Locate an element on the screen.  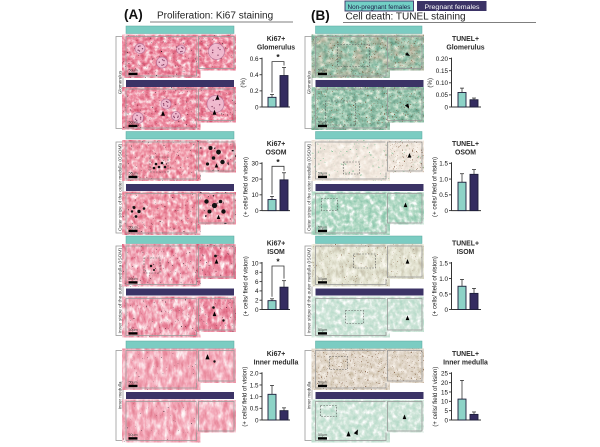
svg-text: 5 is located at coordinates (446, 411).